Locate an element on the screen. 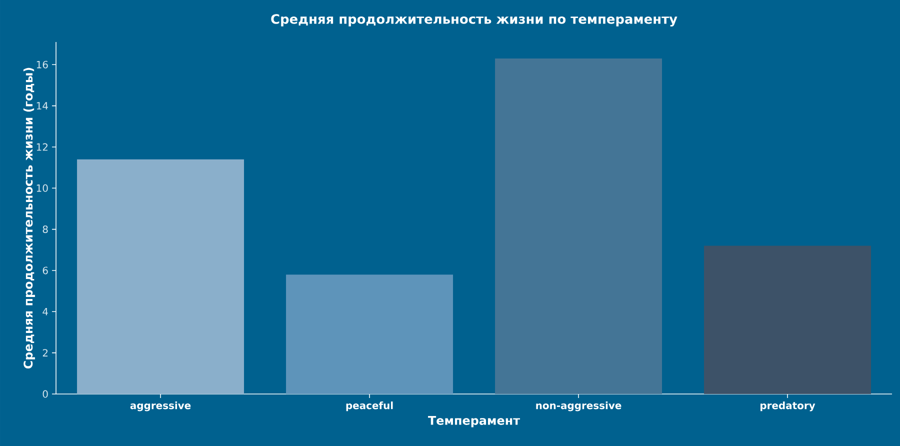 This screenshot has height=446, width=900. y-tick-label: 0 is located at coordinates (45, 394).